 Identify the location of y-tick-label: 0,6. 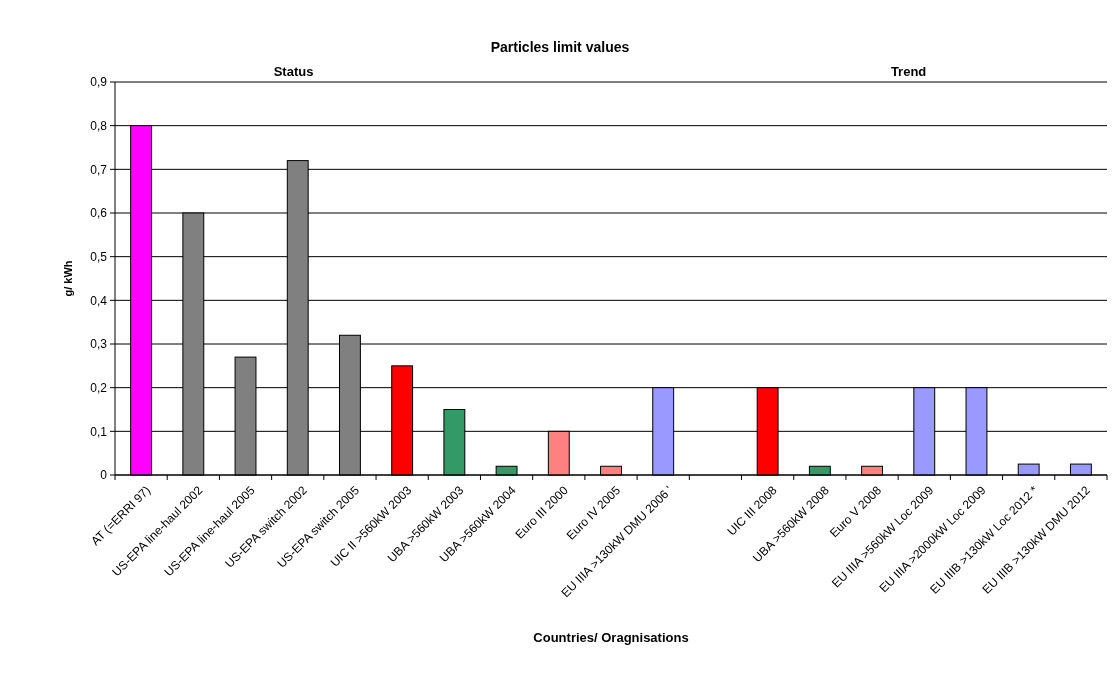
(99, 213).